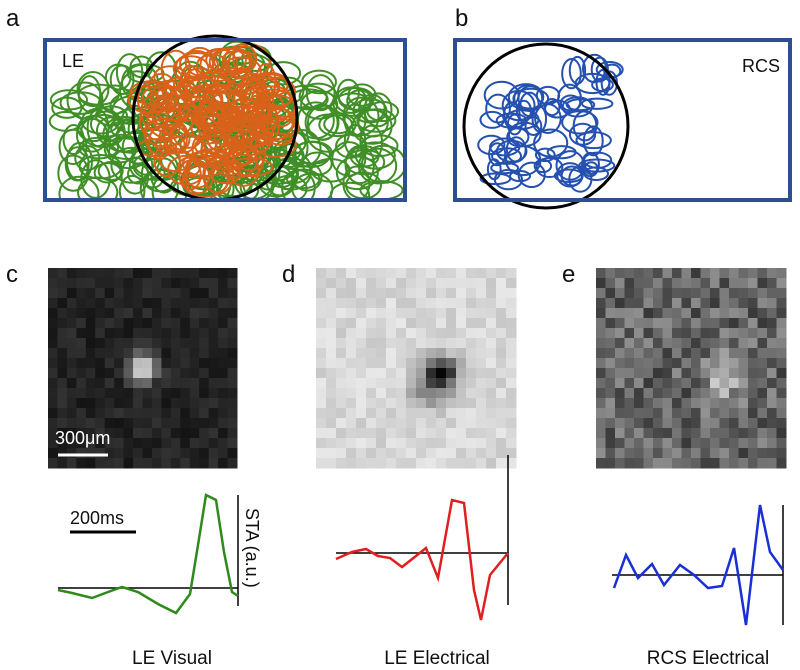 Image resolution: width=800 pixels, height=670 pixels. What do you see at coordinates (143, 368) in the screenshot?
I see `sta-image` at bounding box center [143, 368].